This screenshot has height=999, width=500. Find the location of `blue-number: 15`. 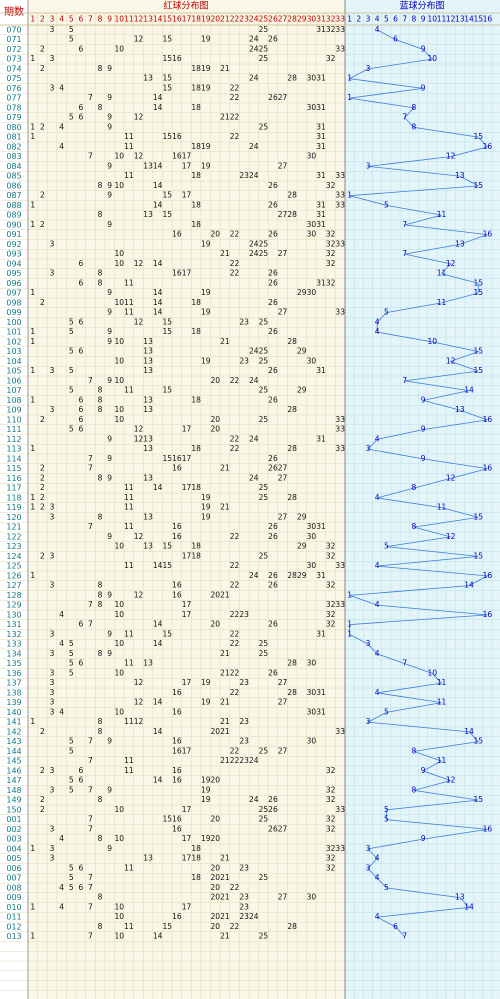

blue-number: 15 is located at coordinates (478, 516).